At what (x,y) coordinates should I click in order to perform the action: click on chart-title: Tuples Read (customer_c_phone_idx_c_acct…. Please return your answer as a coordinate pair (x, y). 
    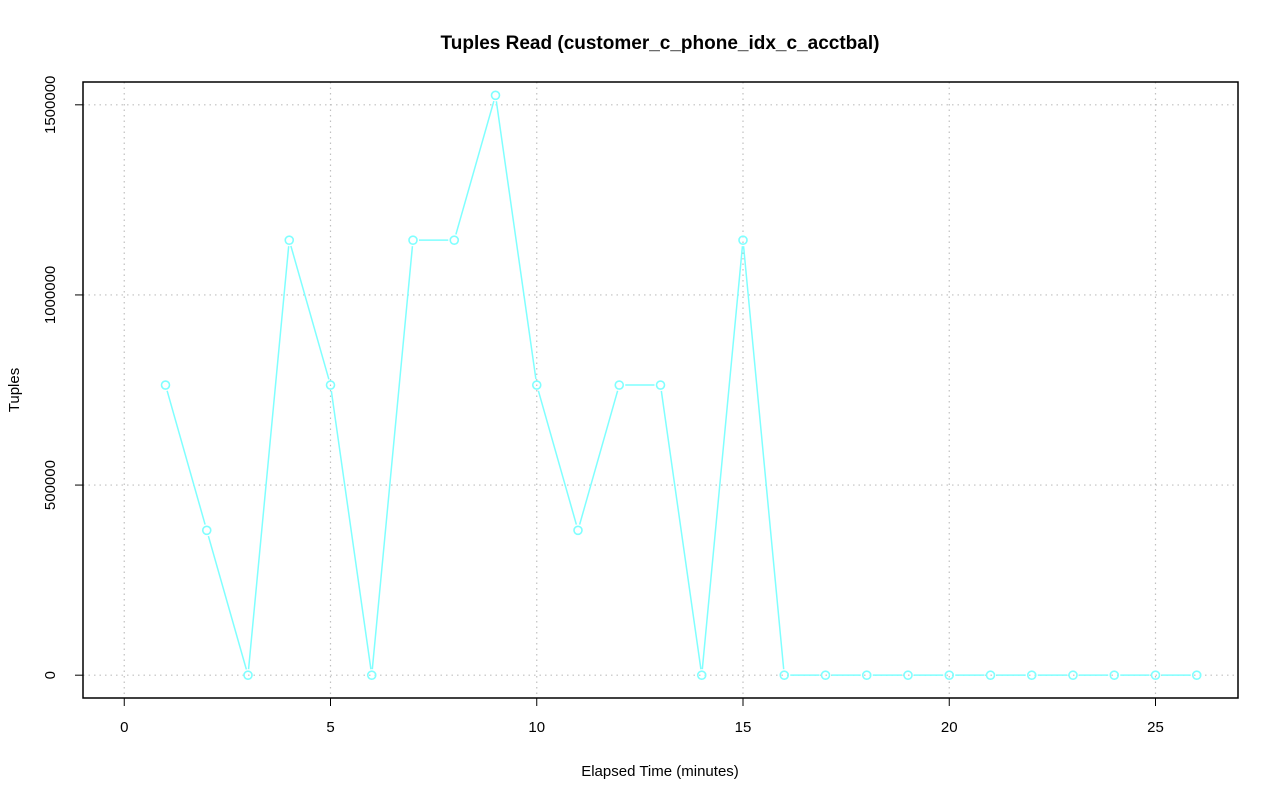
    Looking at the image, I should click on (660, 43).